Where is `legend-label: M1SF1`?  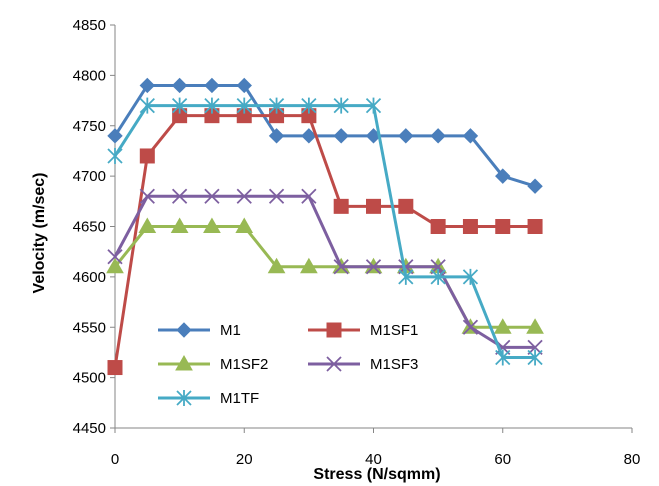
legend-label: M1SF1 is located at coordinates (394, 330).